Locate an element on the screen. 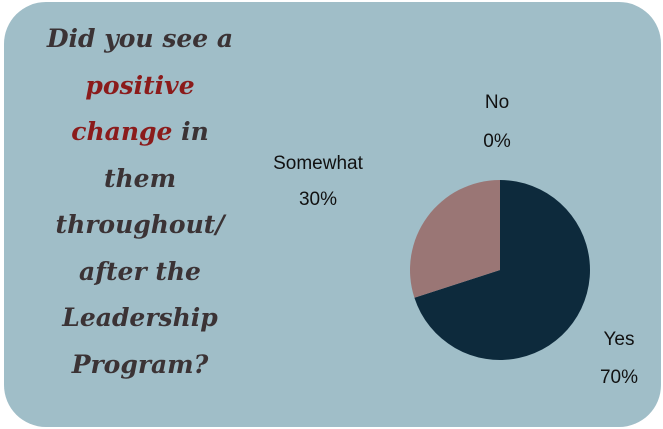 The width and height of the screenshot is (663, 429). title-text: them is located at coordinates (140, 178).